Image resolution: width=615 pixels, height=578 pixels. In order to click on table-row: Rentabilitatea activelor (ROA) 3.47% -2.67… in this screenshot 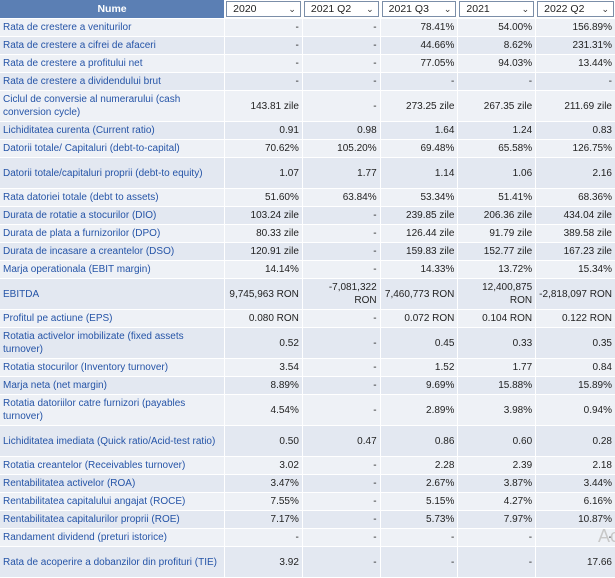, I will do `click(307, 483)`.